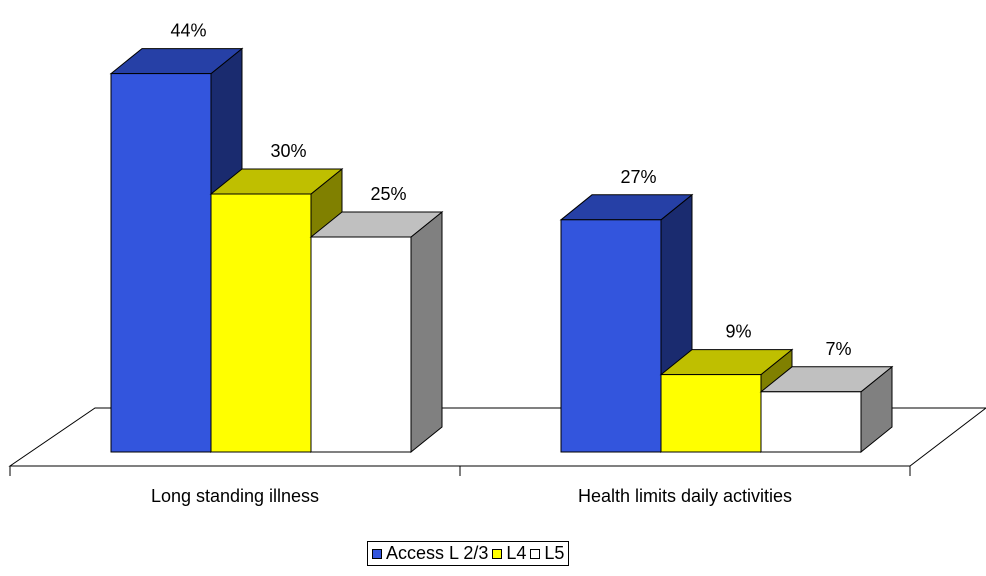  Describe the element at coordinates (235, 496) in the screenshot. I see `category-label-long-standing-illness: Long standing illness` at that location.